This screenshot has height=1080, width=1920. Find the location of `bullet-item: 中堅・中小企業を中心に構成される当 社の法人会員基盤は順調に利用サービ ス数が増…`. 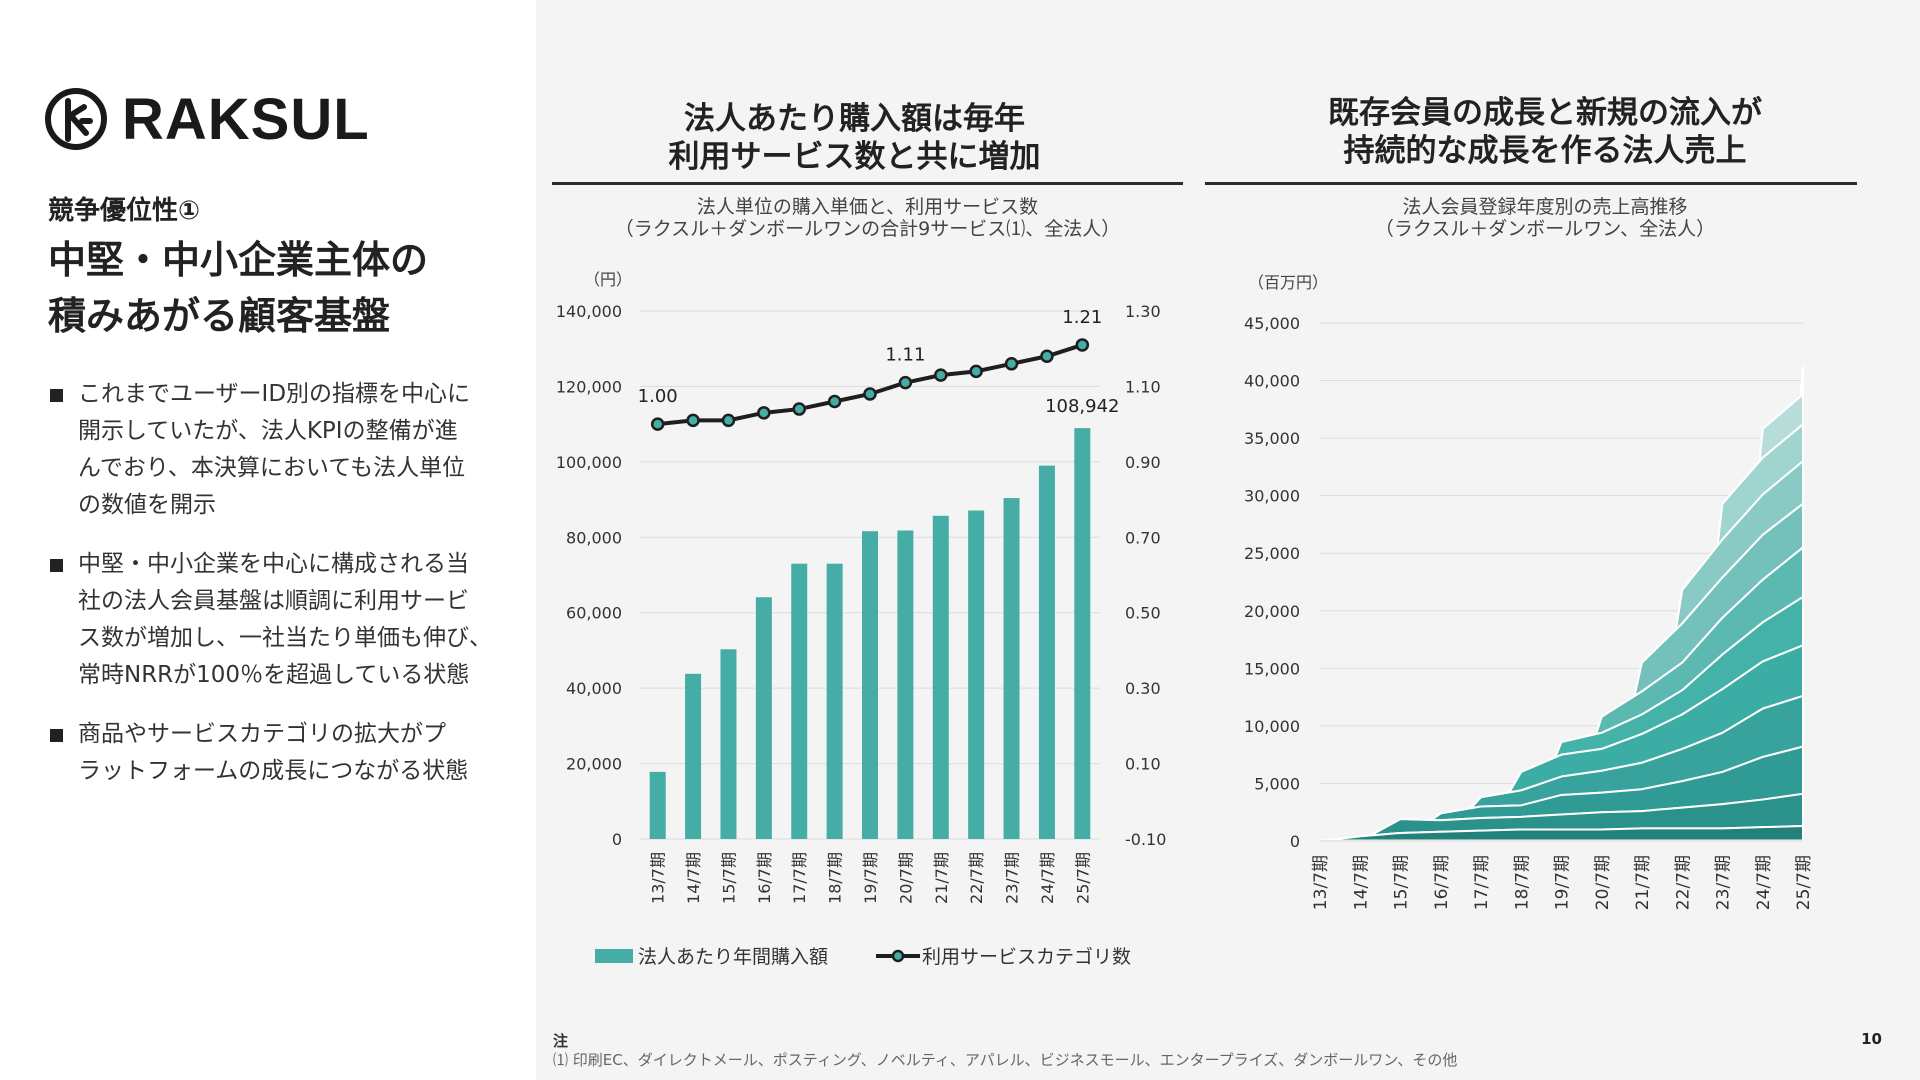

bullet-item: 中堅・中小企業を中心に構成される当 社の法人会員基盤は順調に利用サービ ス数が増… is located at coordinates (278, 620).